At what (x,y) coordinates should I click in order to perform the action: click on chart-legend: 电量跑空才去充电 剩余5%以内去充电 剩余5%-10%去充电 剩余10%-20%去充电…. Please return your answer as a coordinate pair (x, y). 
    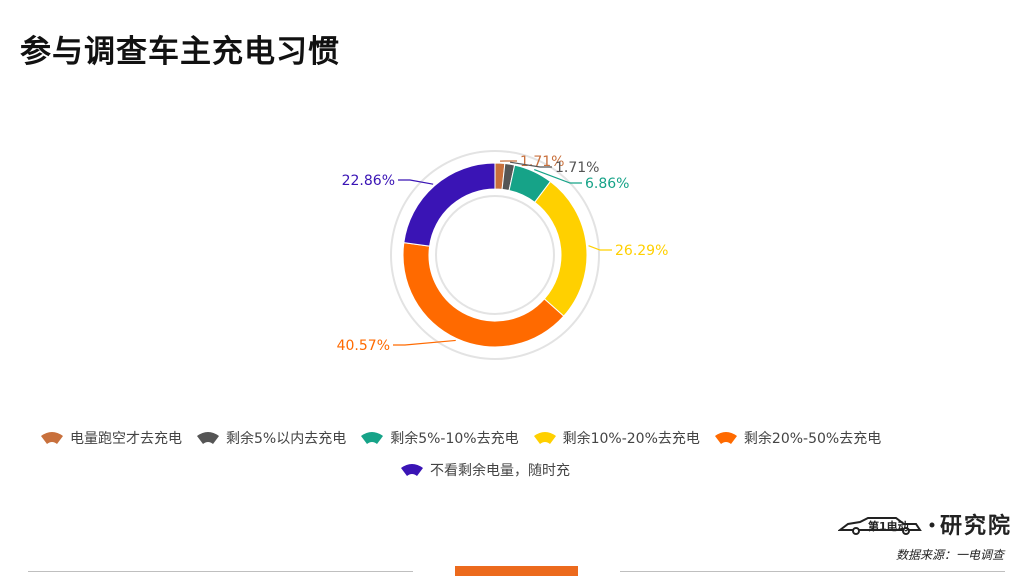
    Looking at the image, I should click on (520, 459).